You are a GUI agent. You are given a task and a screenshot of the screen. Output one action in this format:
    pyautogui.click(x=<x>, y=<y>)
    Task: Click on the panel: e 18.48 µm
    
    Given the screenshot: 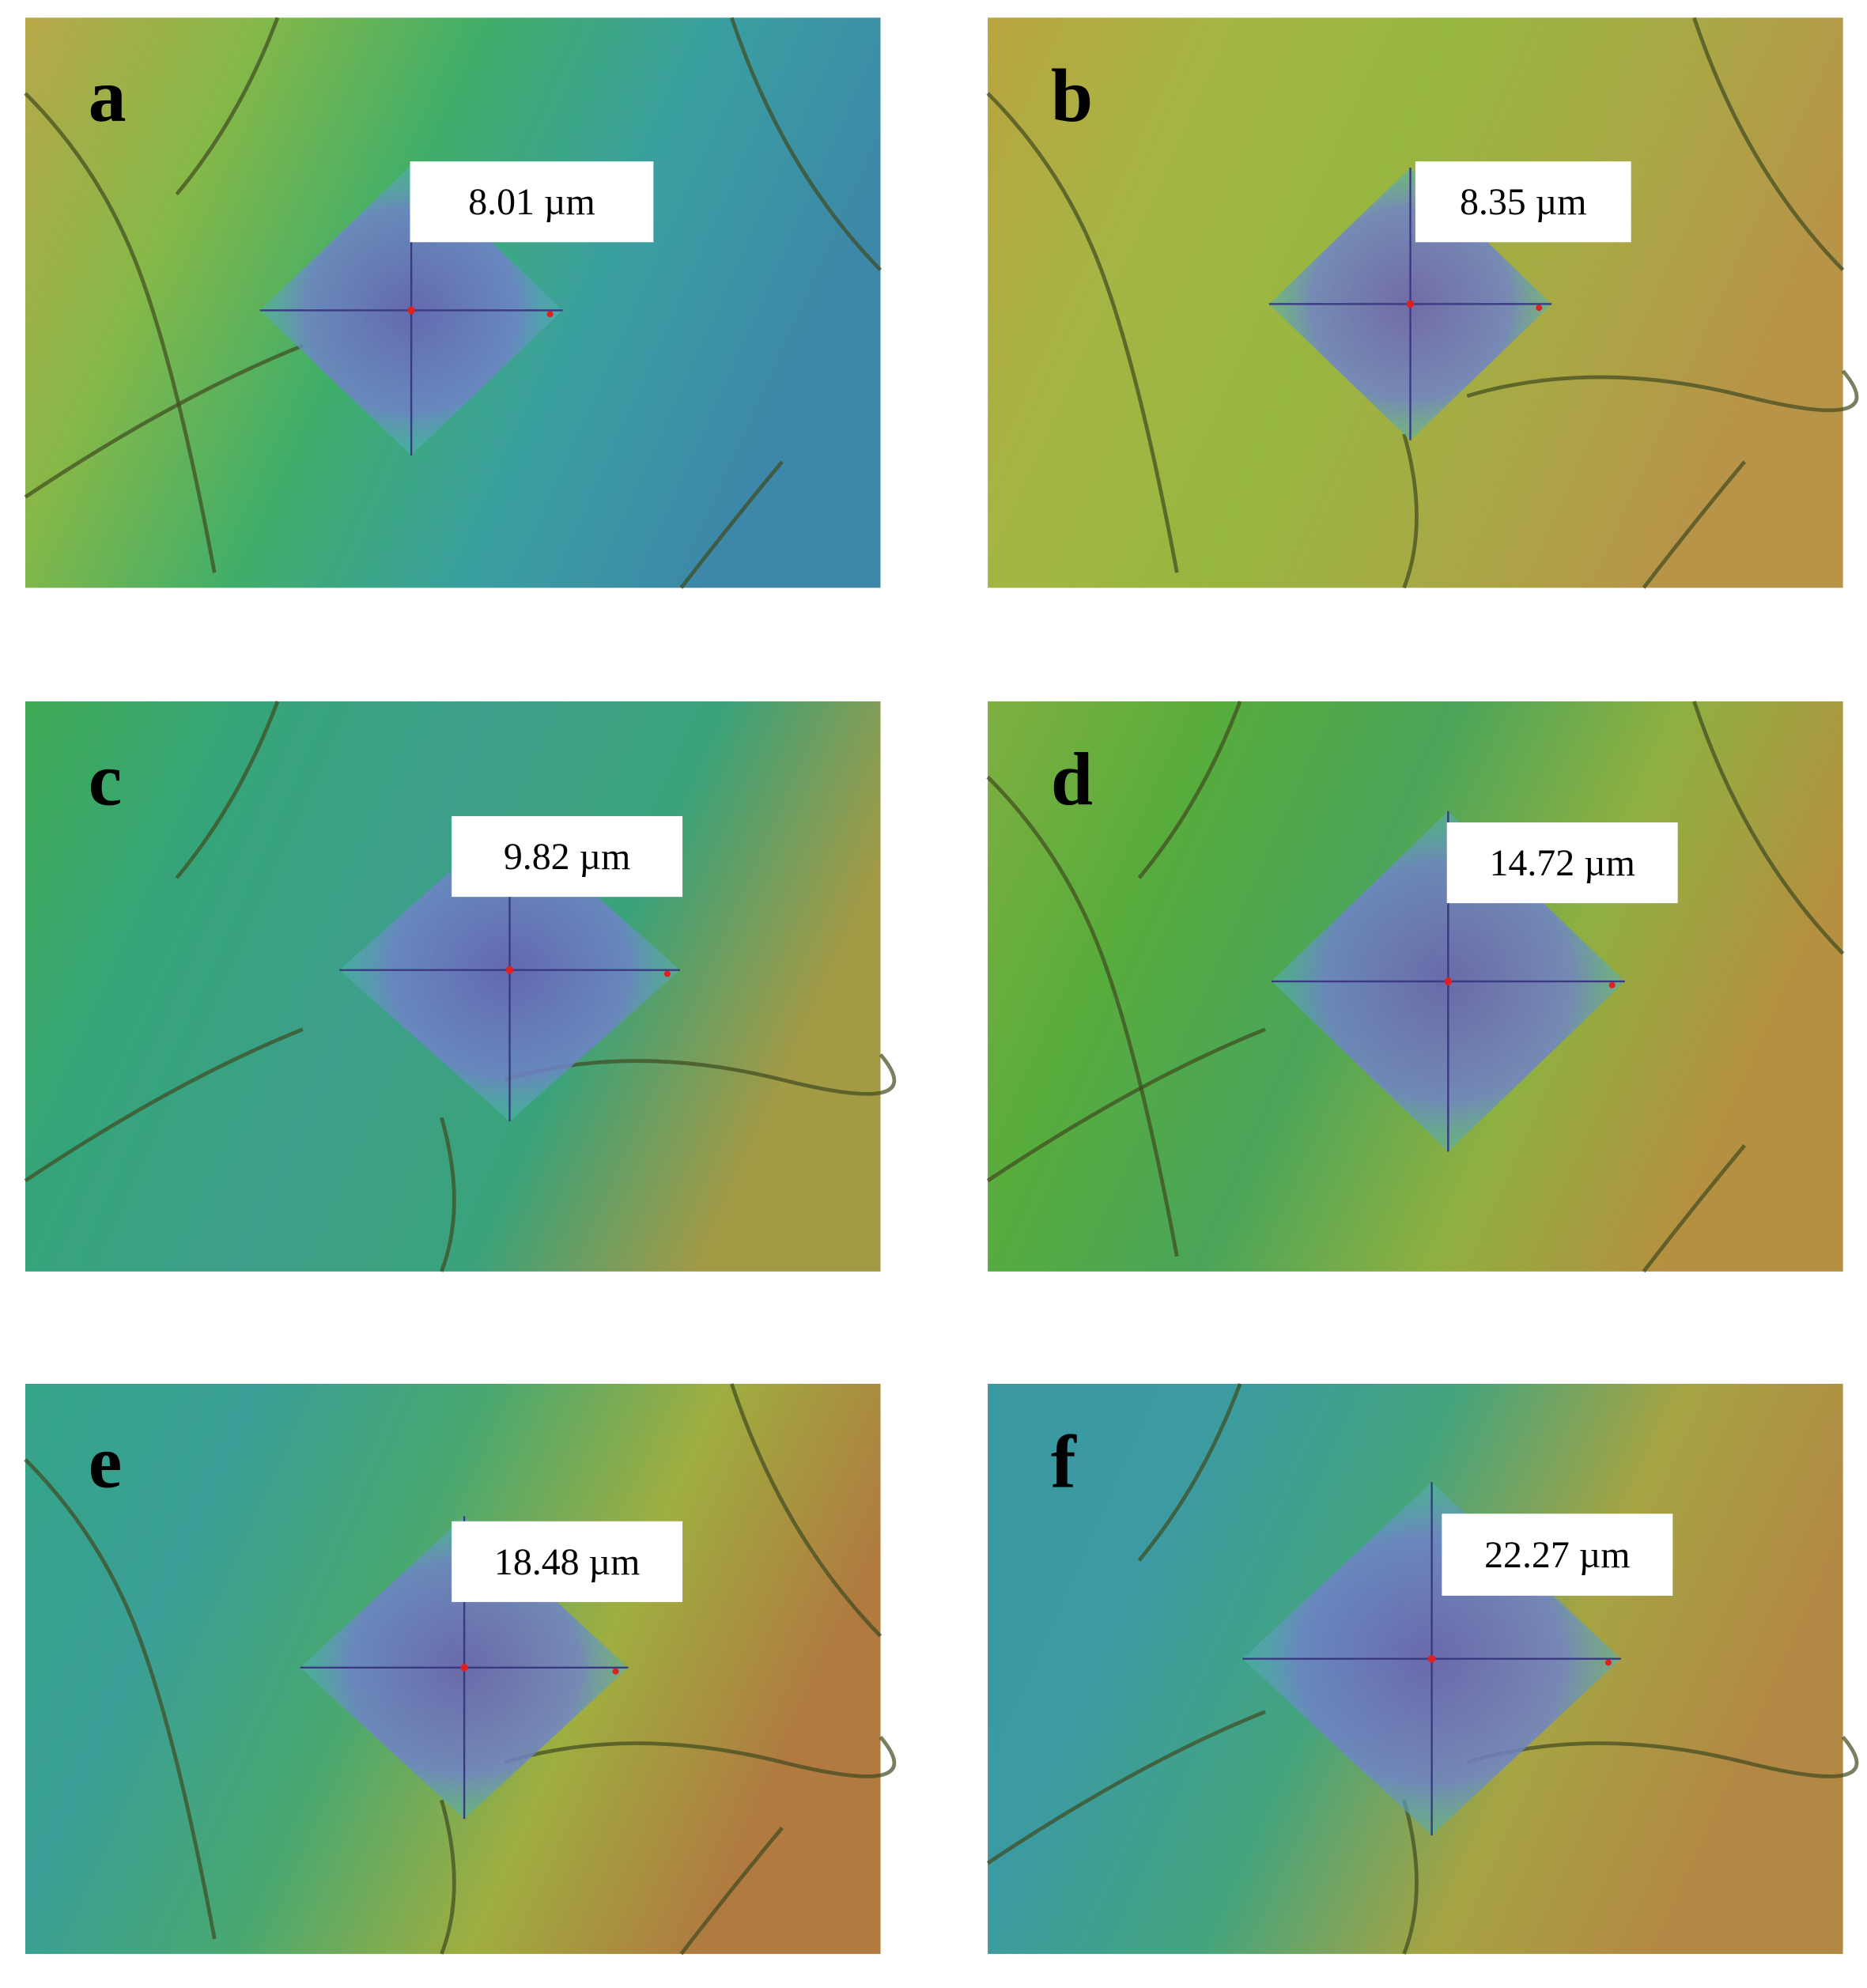 What is the action you would take?
    pyautogui.click(x=460, y=1669)
    